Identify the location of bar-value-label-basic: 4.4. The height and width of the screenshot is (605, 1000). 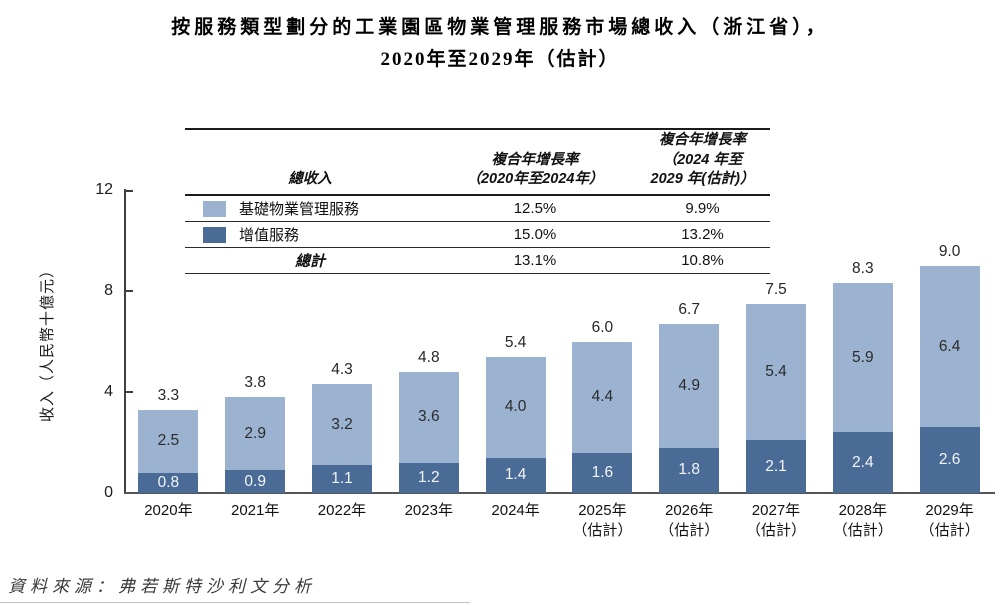
(602, 397).